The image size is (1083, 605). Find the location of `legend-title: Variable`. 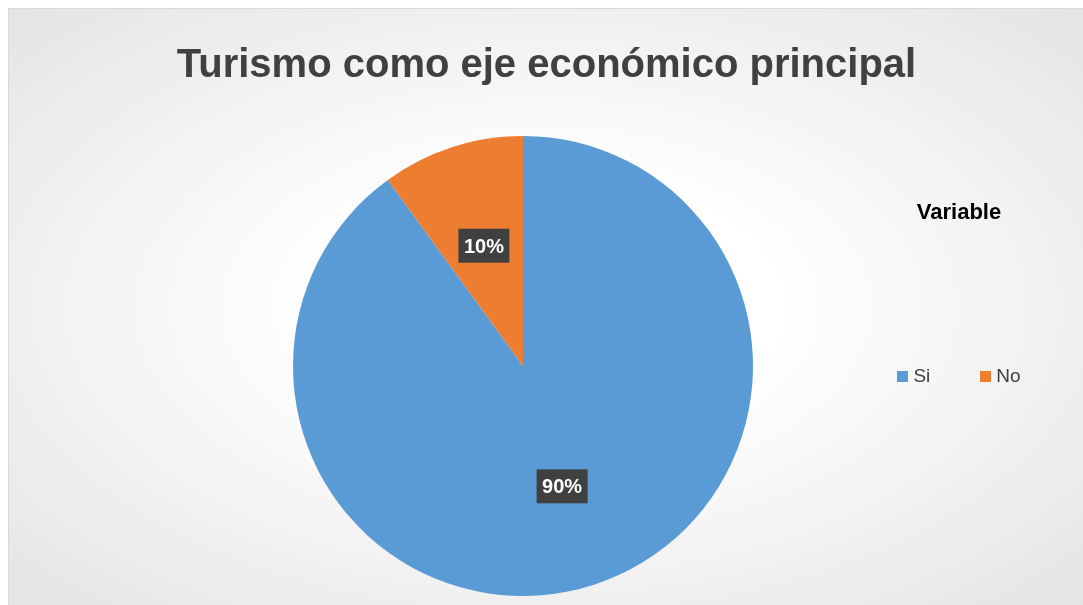

legend-title: Variable is located at coordinates (959, 212).